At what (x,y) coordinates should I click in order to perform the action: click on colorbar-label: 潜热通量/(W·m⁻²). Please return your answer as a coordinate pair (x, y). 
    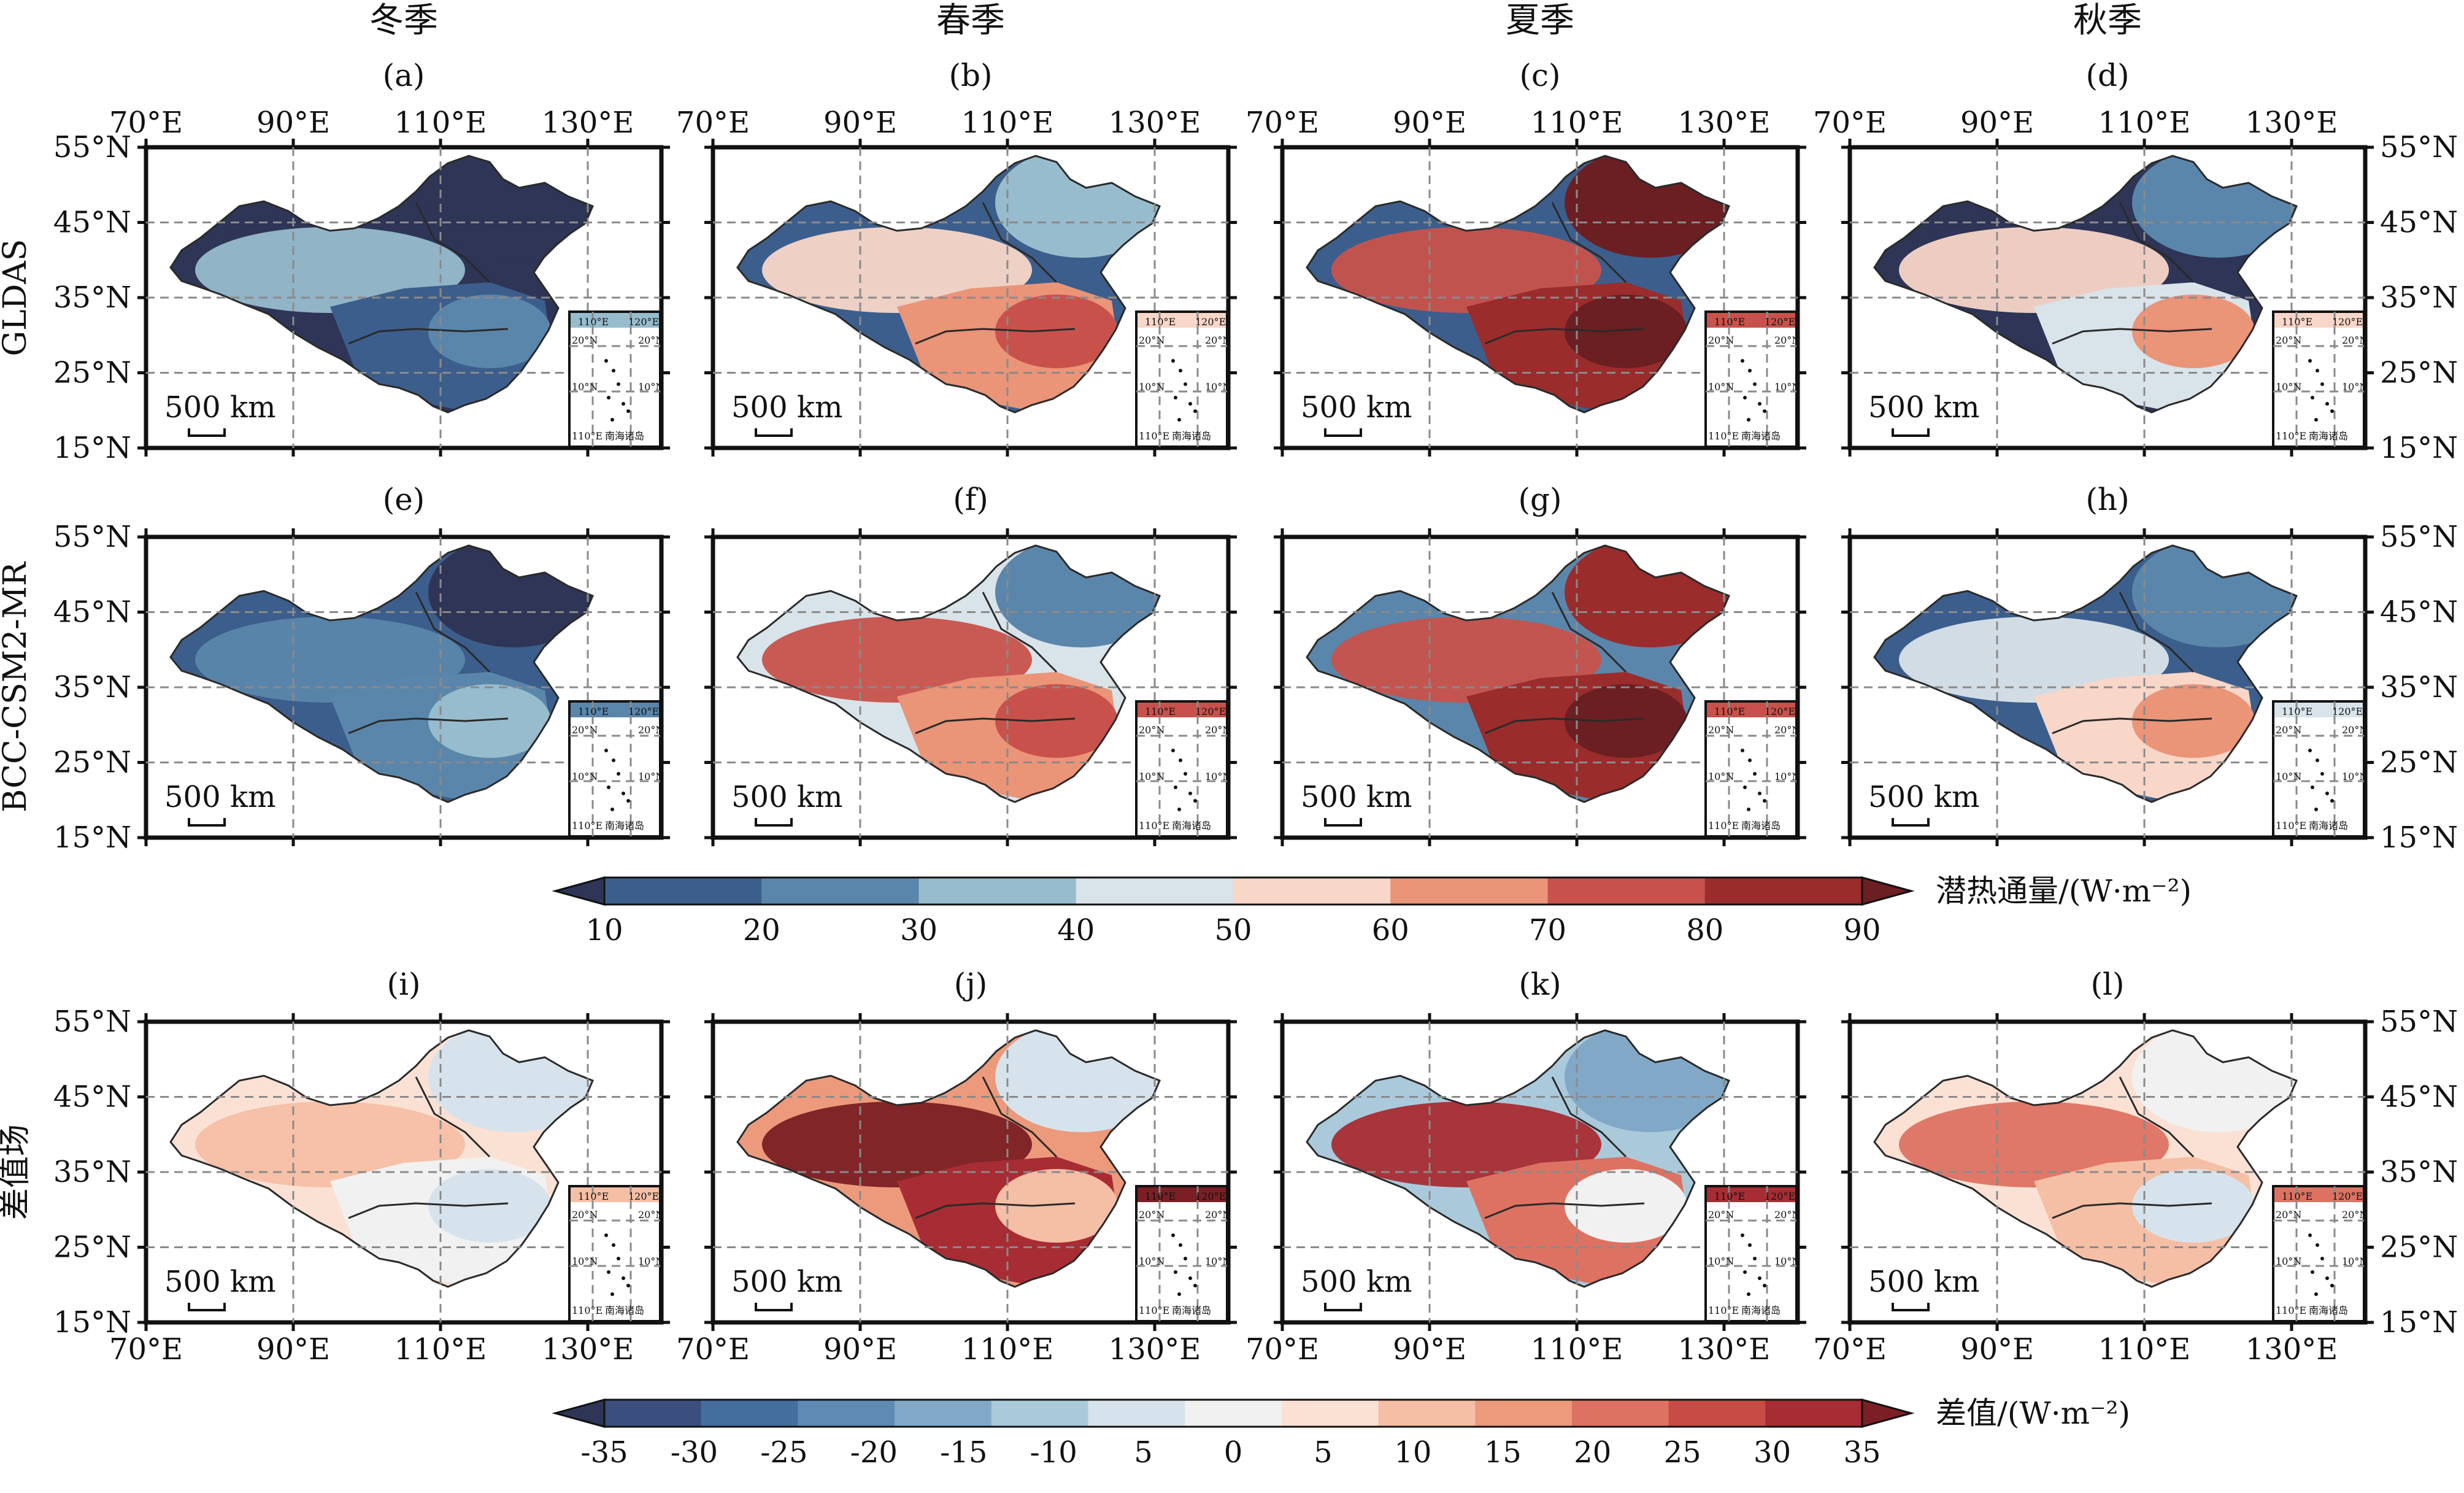
    Looking at the image, I should click on (2064, 891).